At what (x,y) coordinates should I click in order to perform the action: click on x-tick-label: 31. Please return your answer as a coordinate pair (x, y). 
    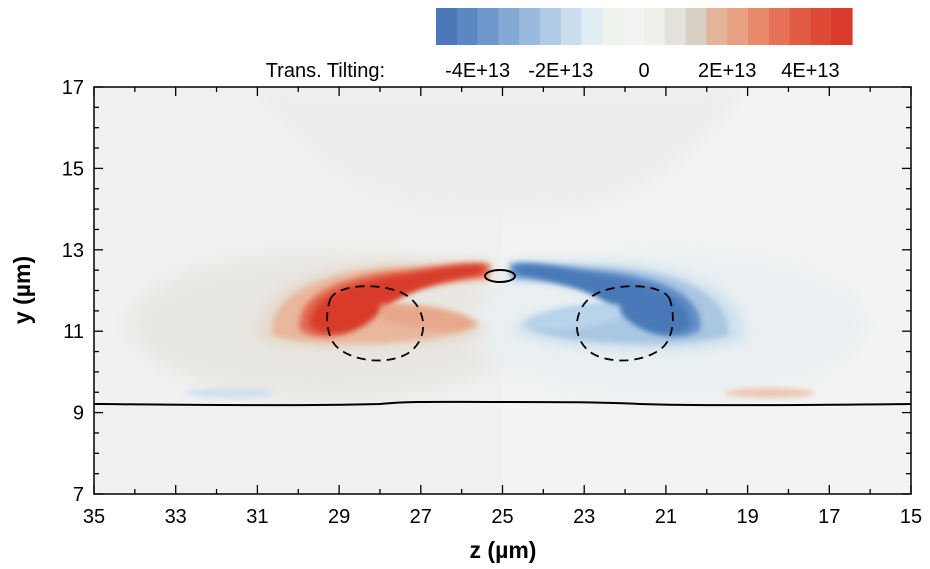
    Looking at the image, I should click on (257, 517).